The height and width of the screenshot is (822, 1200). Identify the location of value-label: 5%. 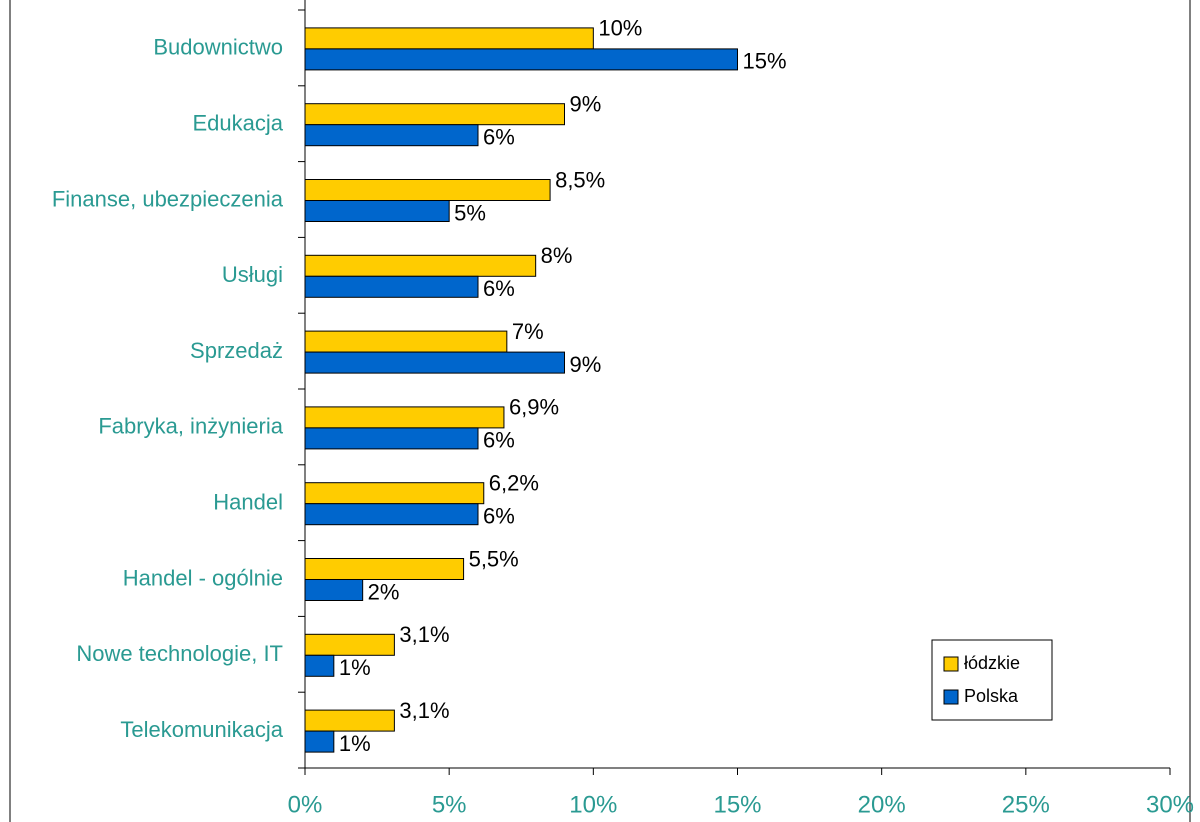
(470, 212).